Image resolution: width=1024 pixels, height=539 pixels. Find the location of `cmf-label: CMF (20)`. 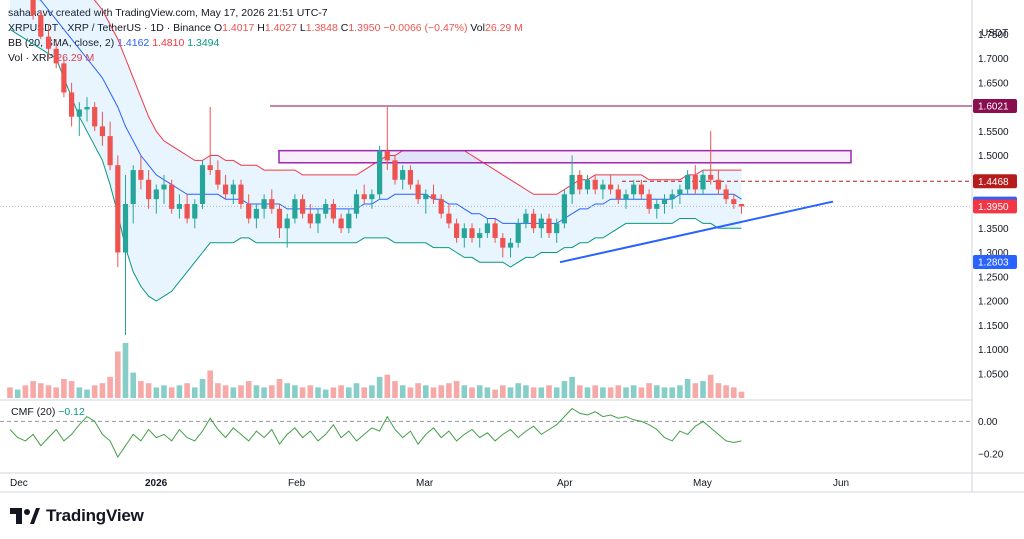

cmf-label: CMF (20) is located at coordinates (33, 412).